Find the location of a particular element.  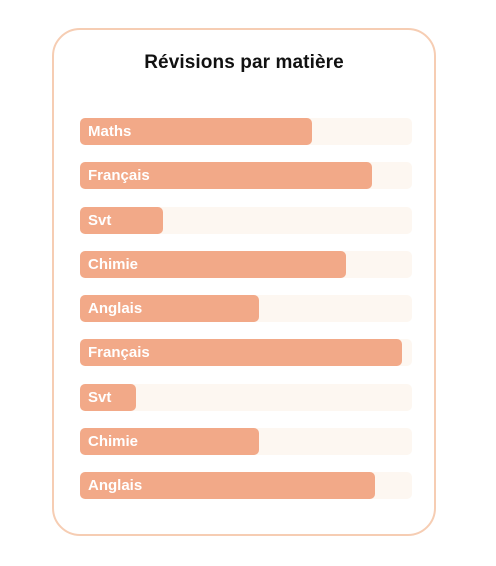

bar-row: Maths is located at coordinates (246, 131).